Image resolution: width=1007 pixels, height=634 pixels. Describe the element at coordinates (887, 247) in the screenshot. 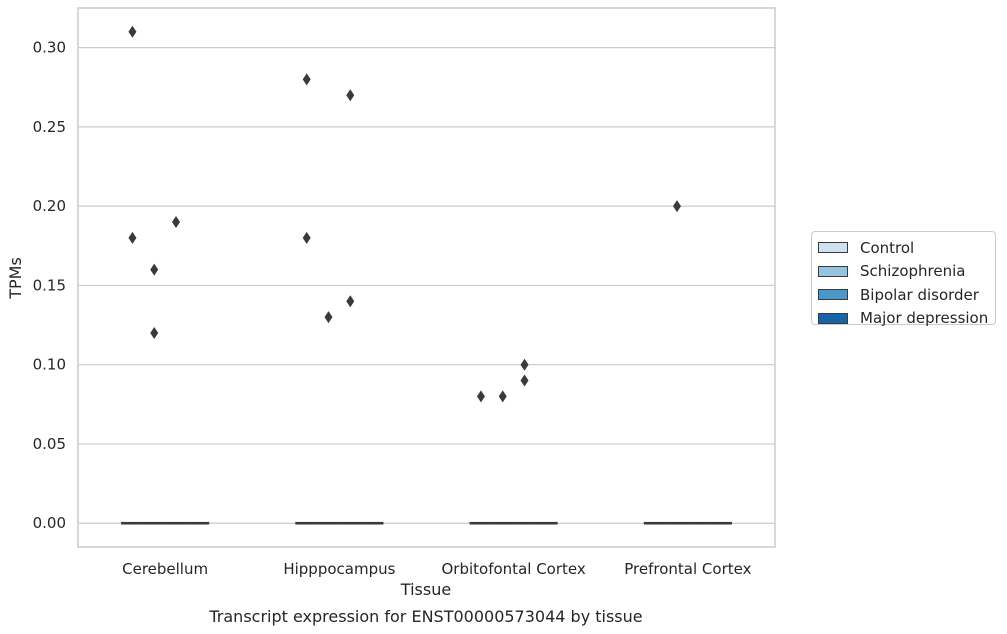

I see `legend-label: Control` at that location.